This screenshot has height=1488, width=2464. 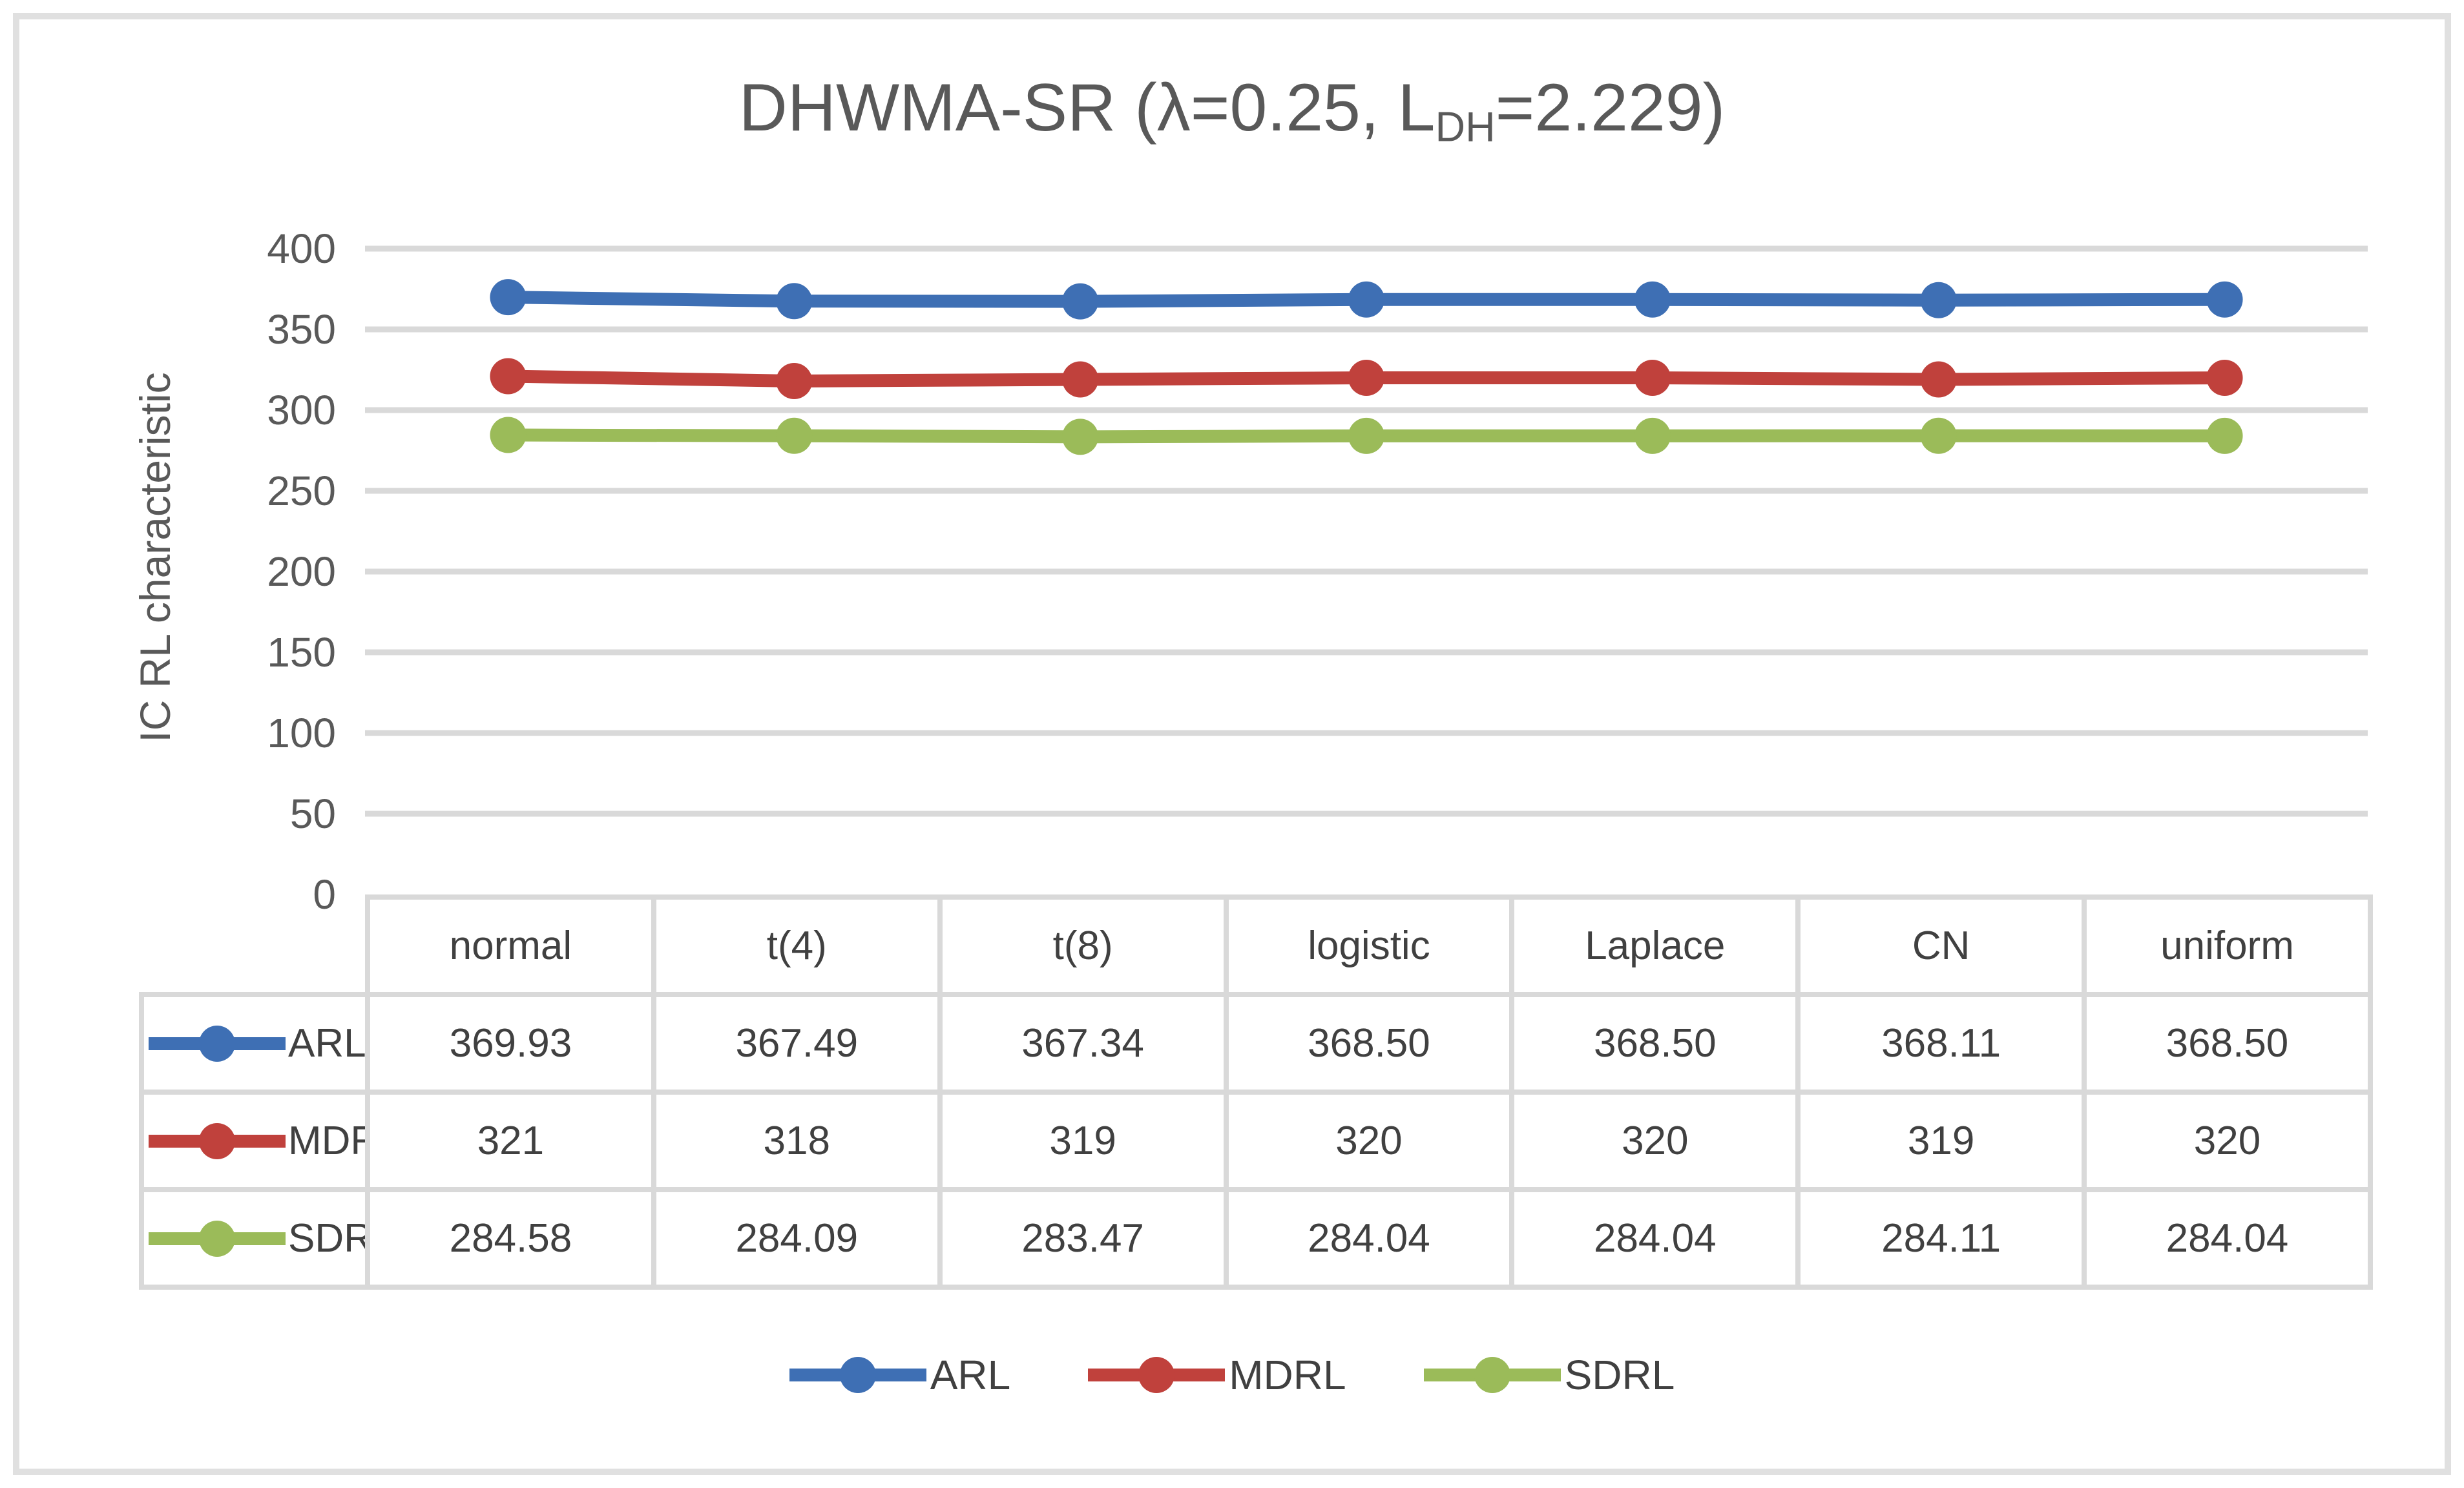 I want to click on table-column-header: t(8), so click(x=1083, y=945).